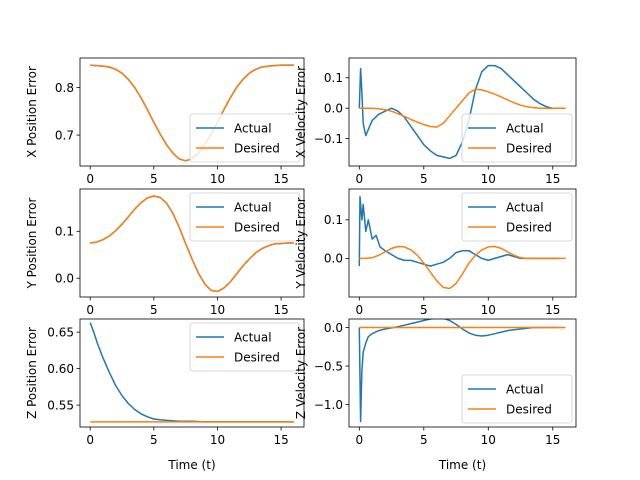 The height and width of the screenshot is (480, 640). Describe the element at coordinates (328, 139) in the screenshot. I see `y-tick-label: −0.1` at that location.